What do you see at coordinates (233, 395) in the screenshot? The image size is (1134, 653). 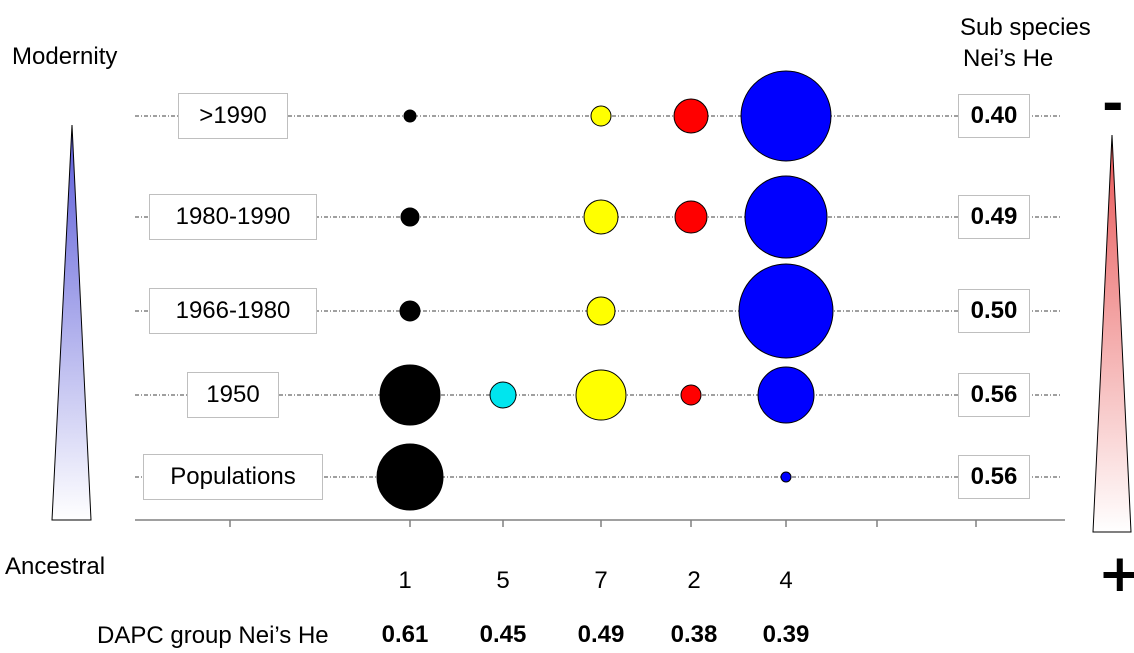 I see `row-label: 1950` at bounding box center [233, 395].